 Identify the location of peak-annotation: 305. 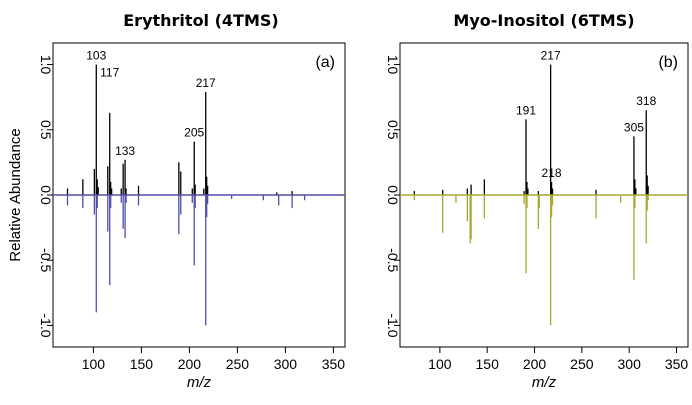
(634, 127).